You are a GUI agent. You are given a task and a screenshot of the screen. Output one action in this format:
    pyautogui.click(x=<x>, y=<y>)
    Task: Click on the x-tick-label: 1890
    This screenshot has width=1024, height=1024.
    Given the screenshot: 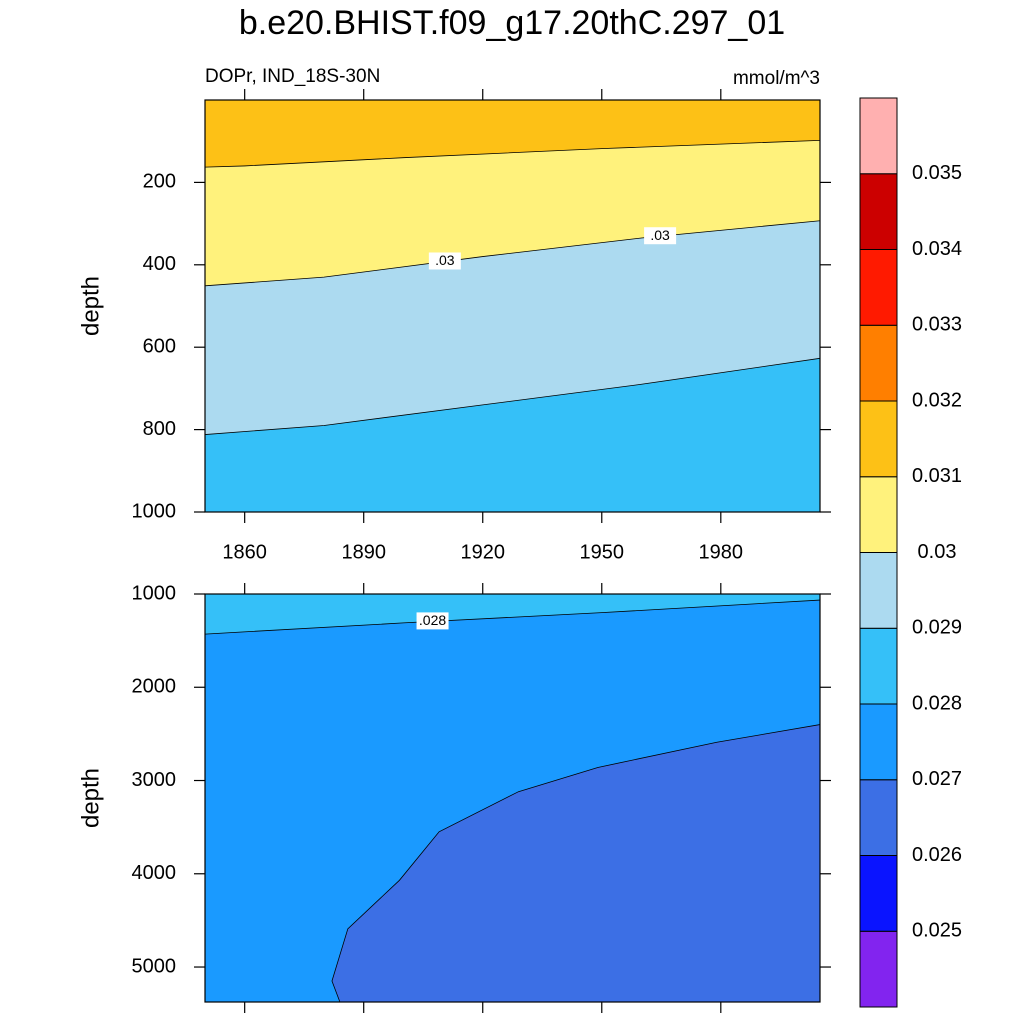 What is the action you would take?
    pyautogui.click(x=363, y=552)
    